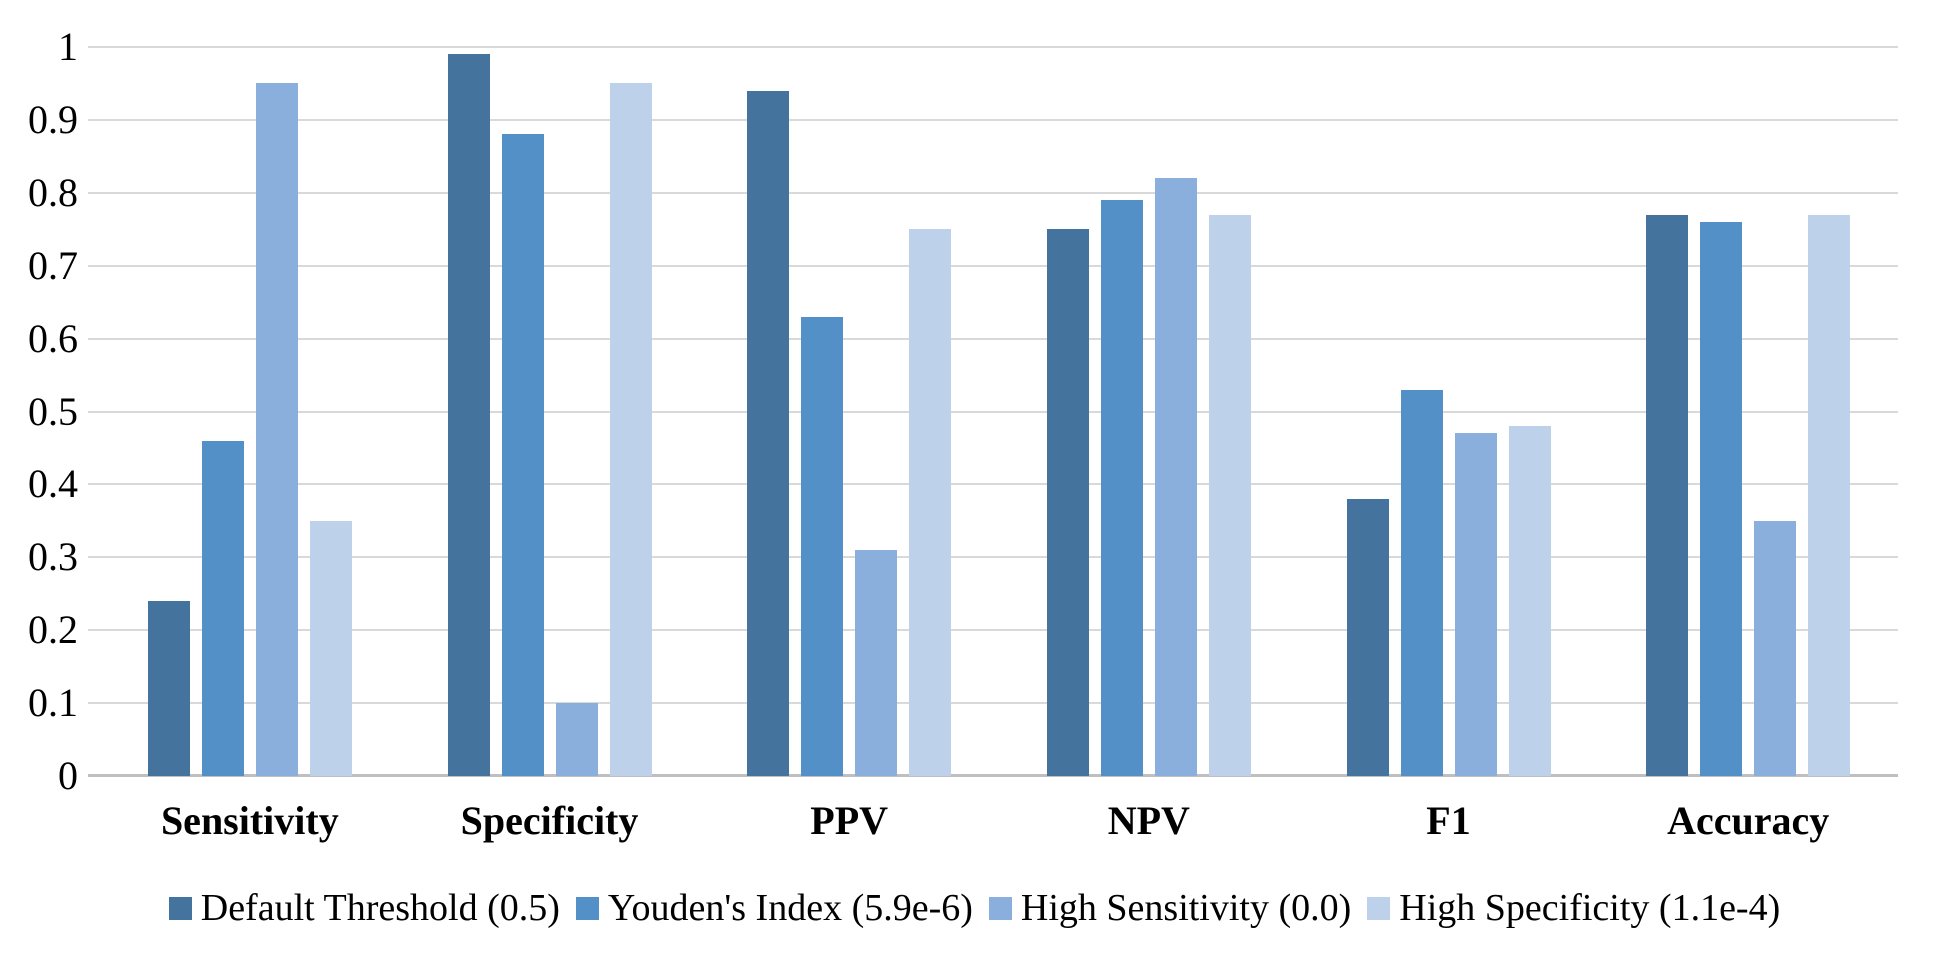  Describe the element at coordinates (993, 484) in the screenshot. I see `gridline-0.4` at that location.